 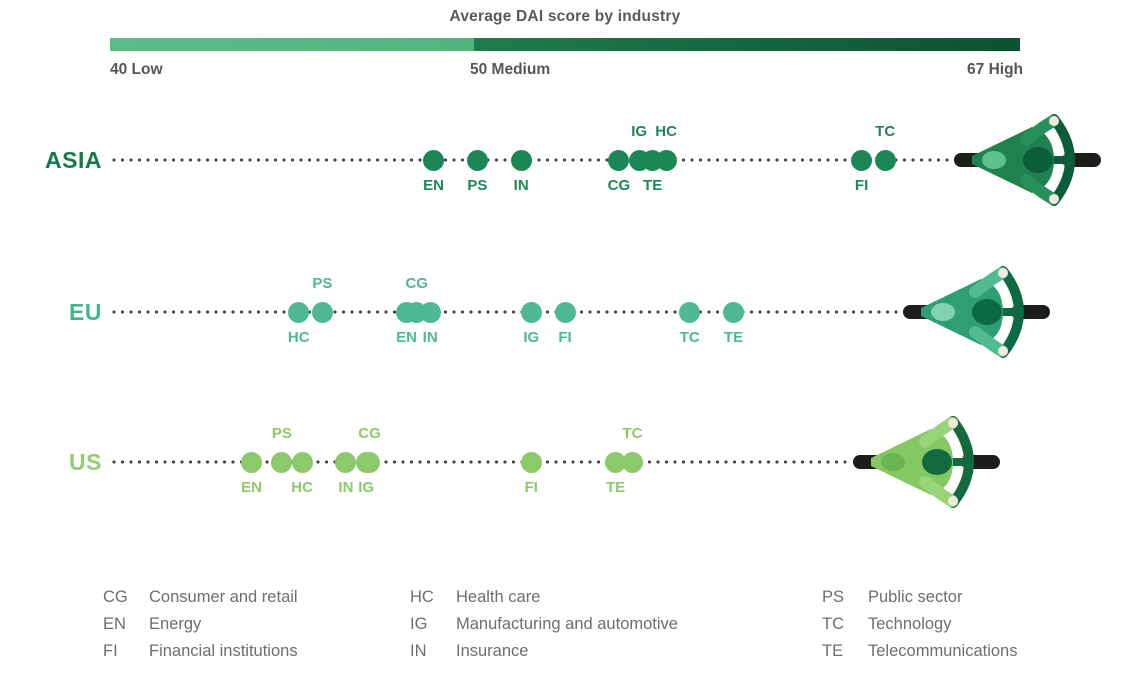 What do you see at coordinates (567, 624) in the screenshot?
I see `legend-name: Manufacturing and automotive` at bounding box center [567, 624].